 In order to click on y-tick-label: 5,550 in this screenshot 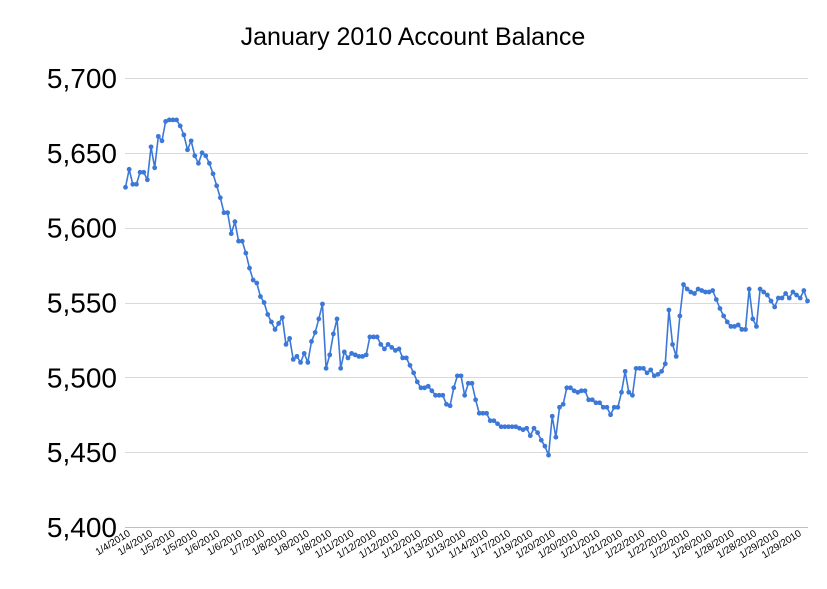, I will do `click(82, 303)`.